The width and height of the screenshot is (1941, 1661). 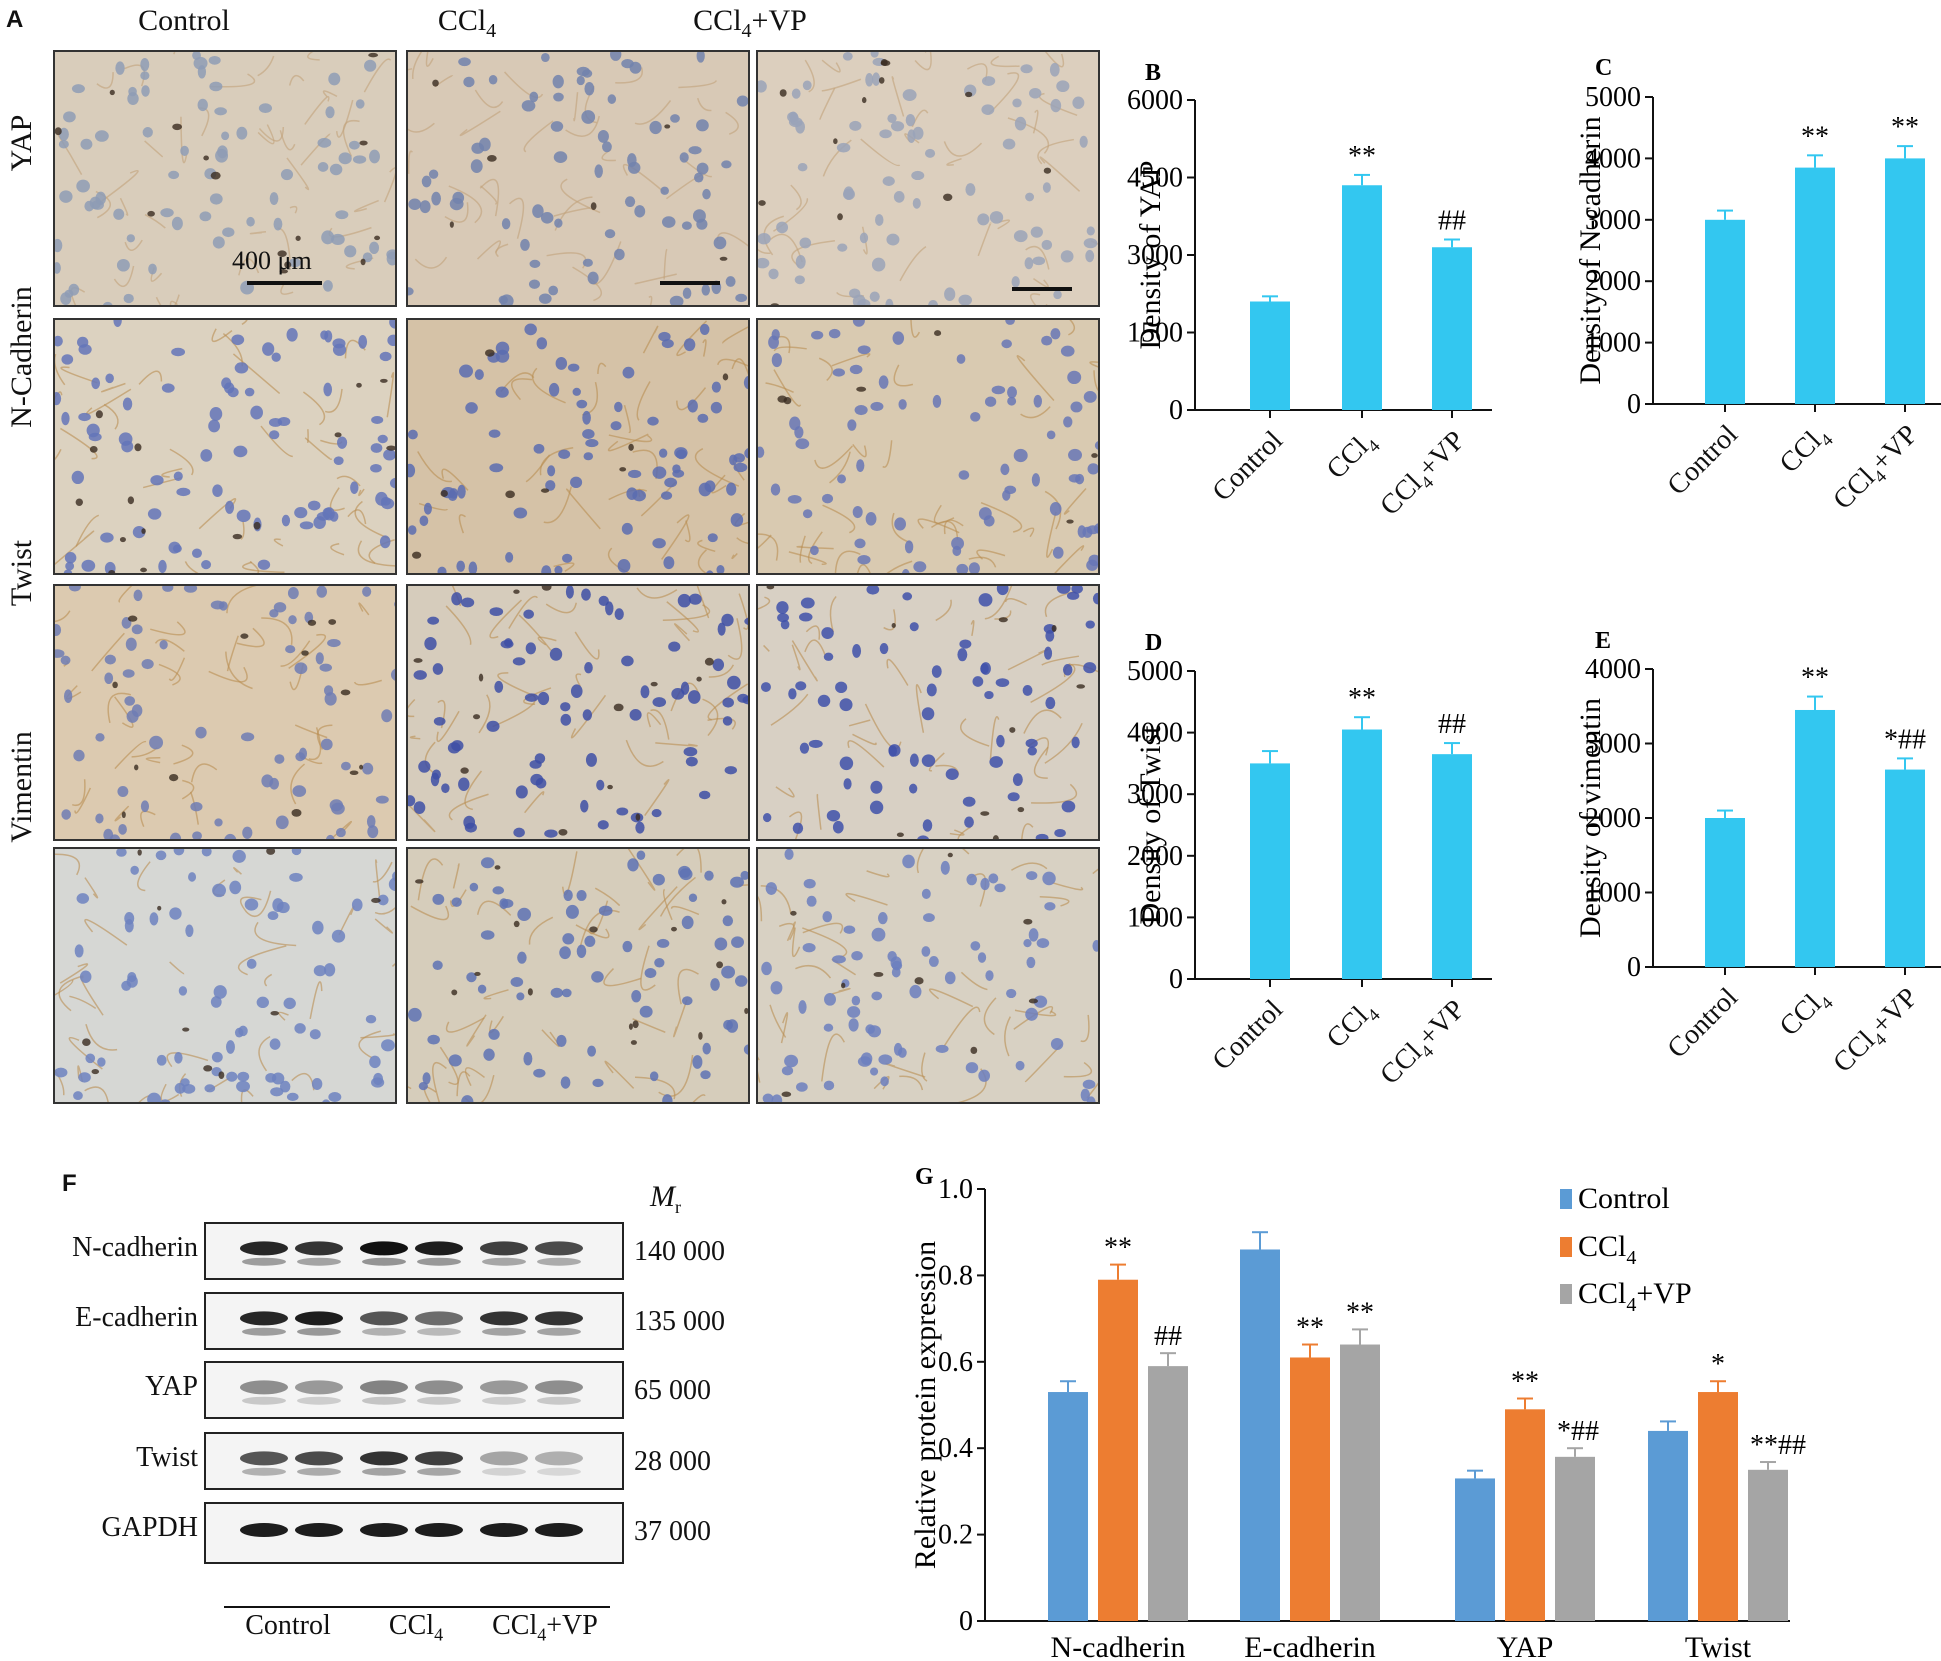 I want to click on histology-image-n-cadherin-ccl4, so click(x=578, y=446).